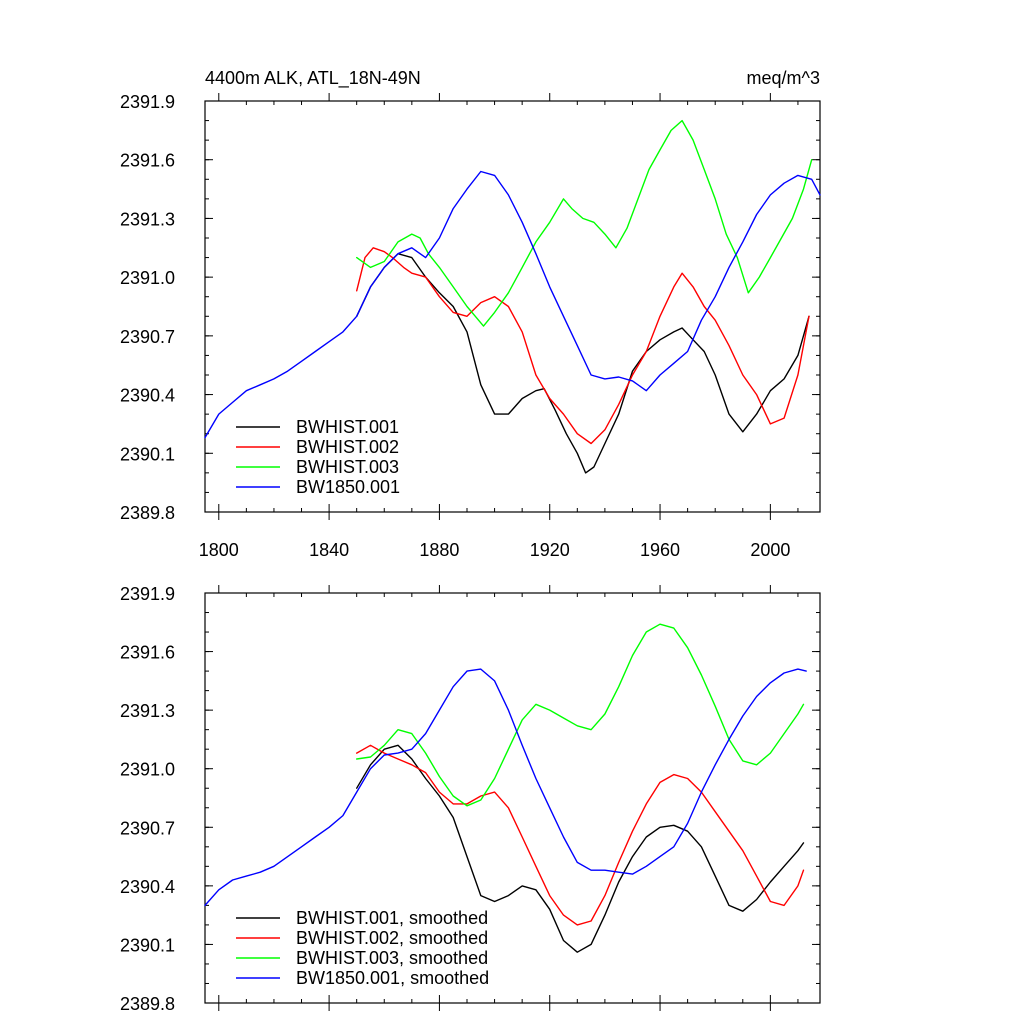 The width and height of the screenshot is (1024, 1024). Describe the element at coordinates (347, 467) in the screenshot. I see `legend-label: BWHIST.003` at that location.